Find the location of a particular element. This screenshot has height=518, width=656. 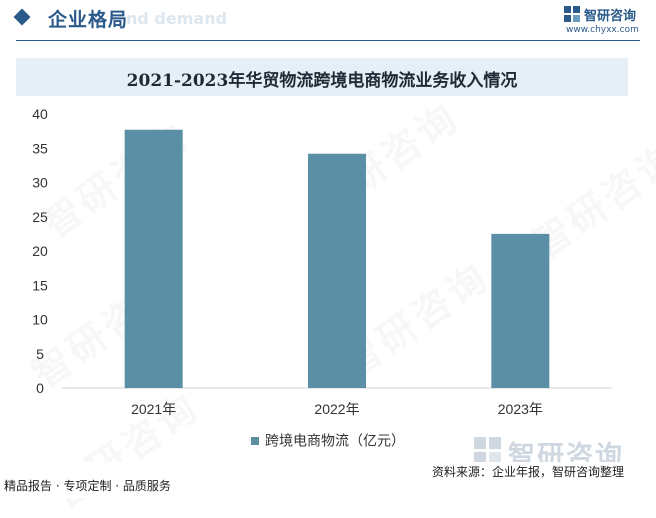

x-tick-label: 2021年 is located at coordinates (153, 409).